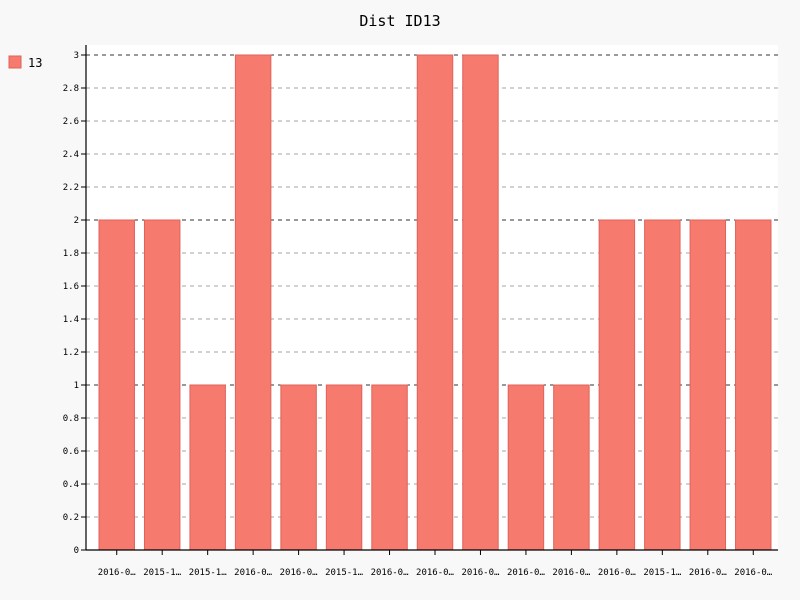  I want to click on y-tick-labels: 0 0.2 0.4 0.6 0.8 1 1.2 1.4 1.6 1.8 2 2.2 2.4 2.6 2.8 3, so click(74, 303).